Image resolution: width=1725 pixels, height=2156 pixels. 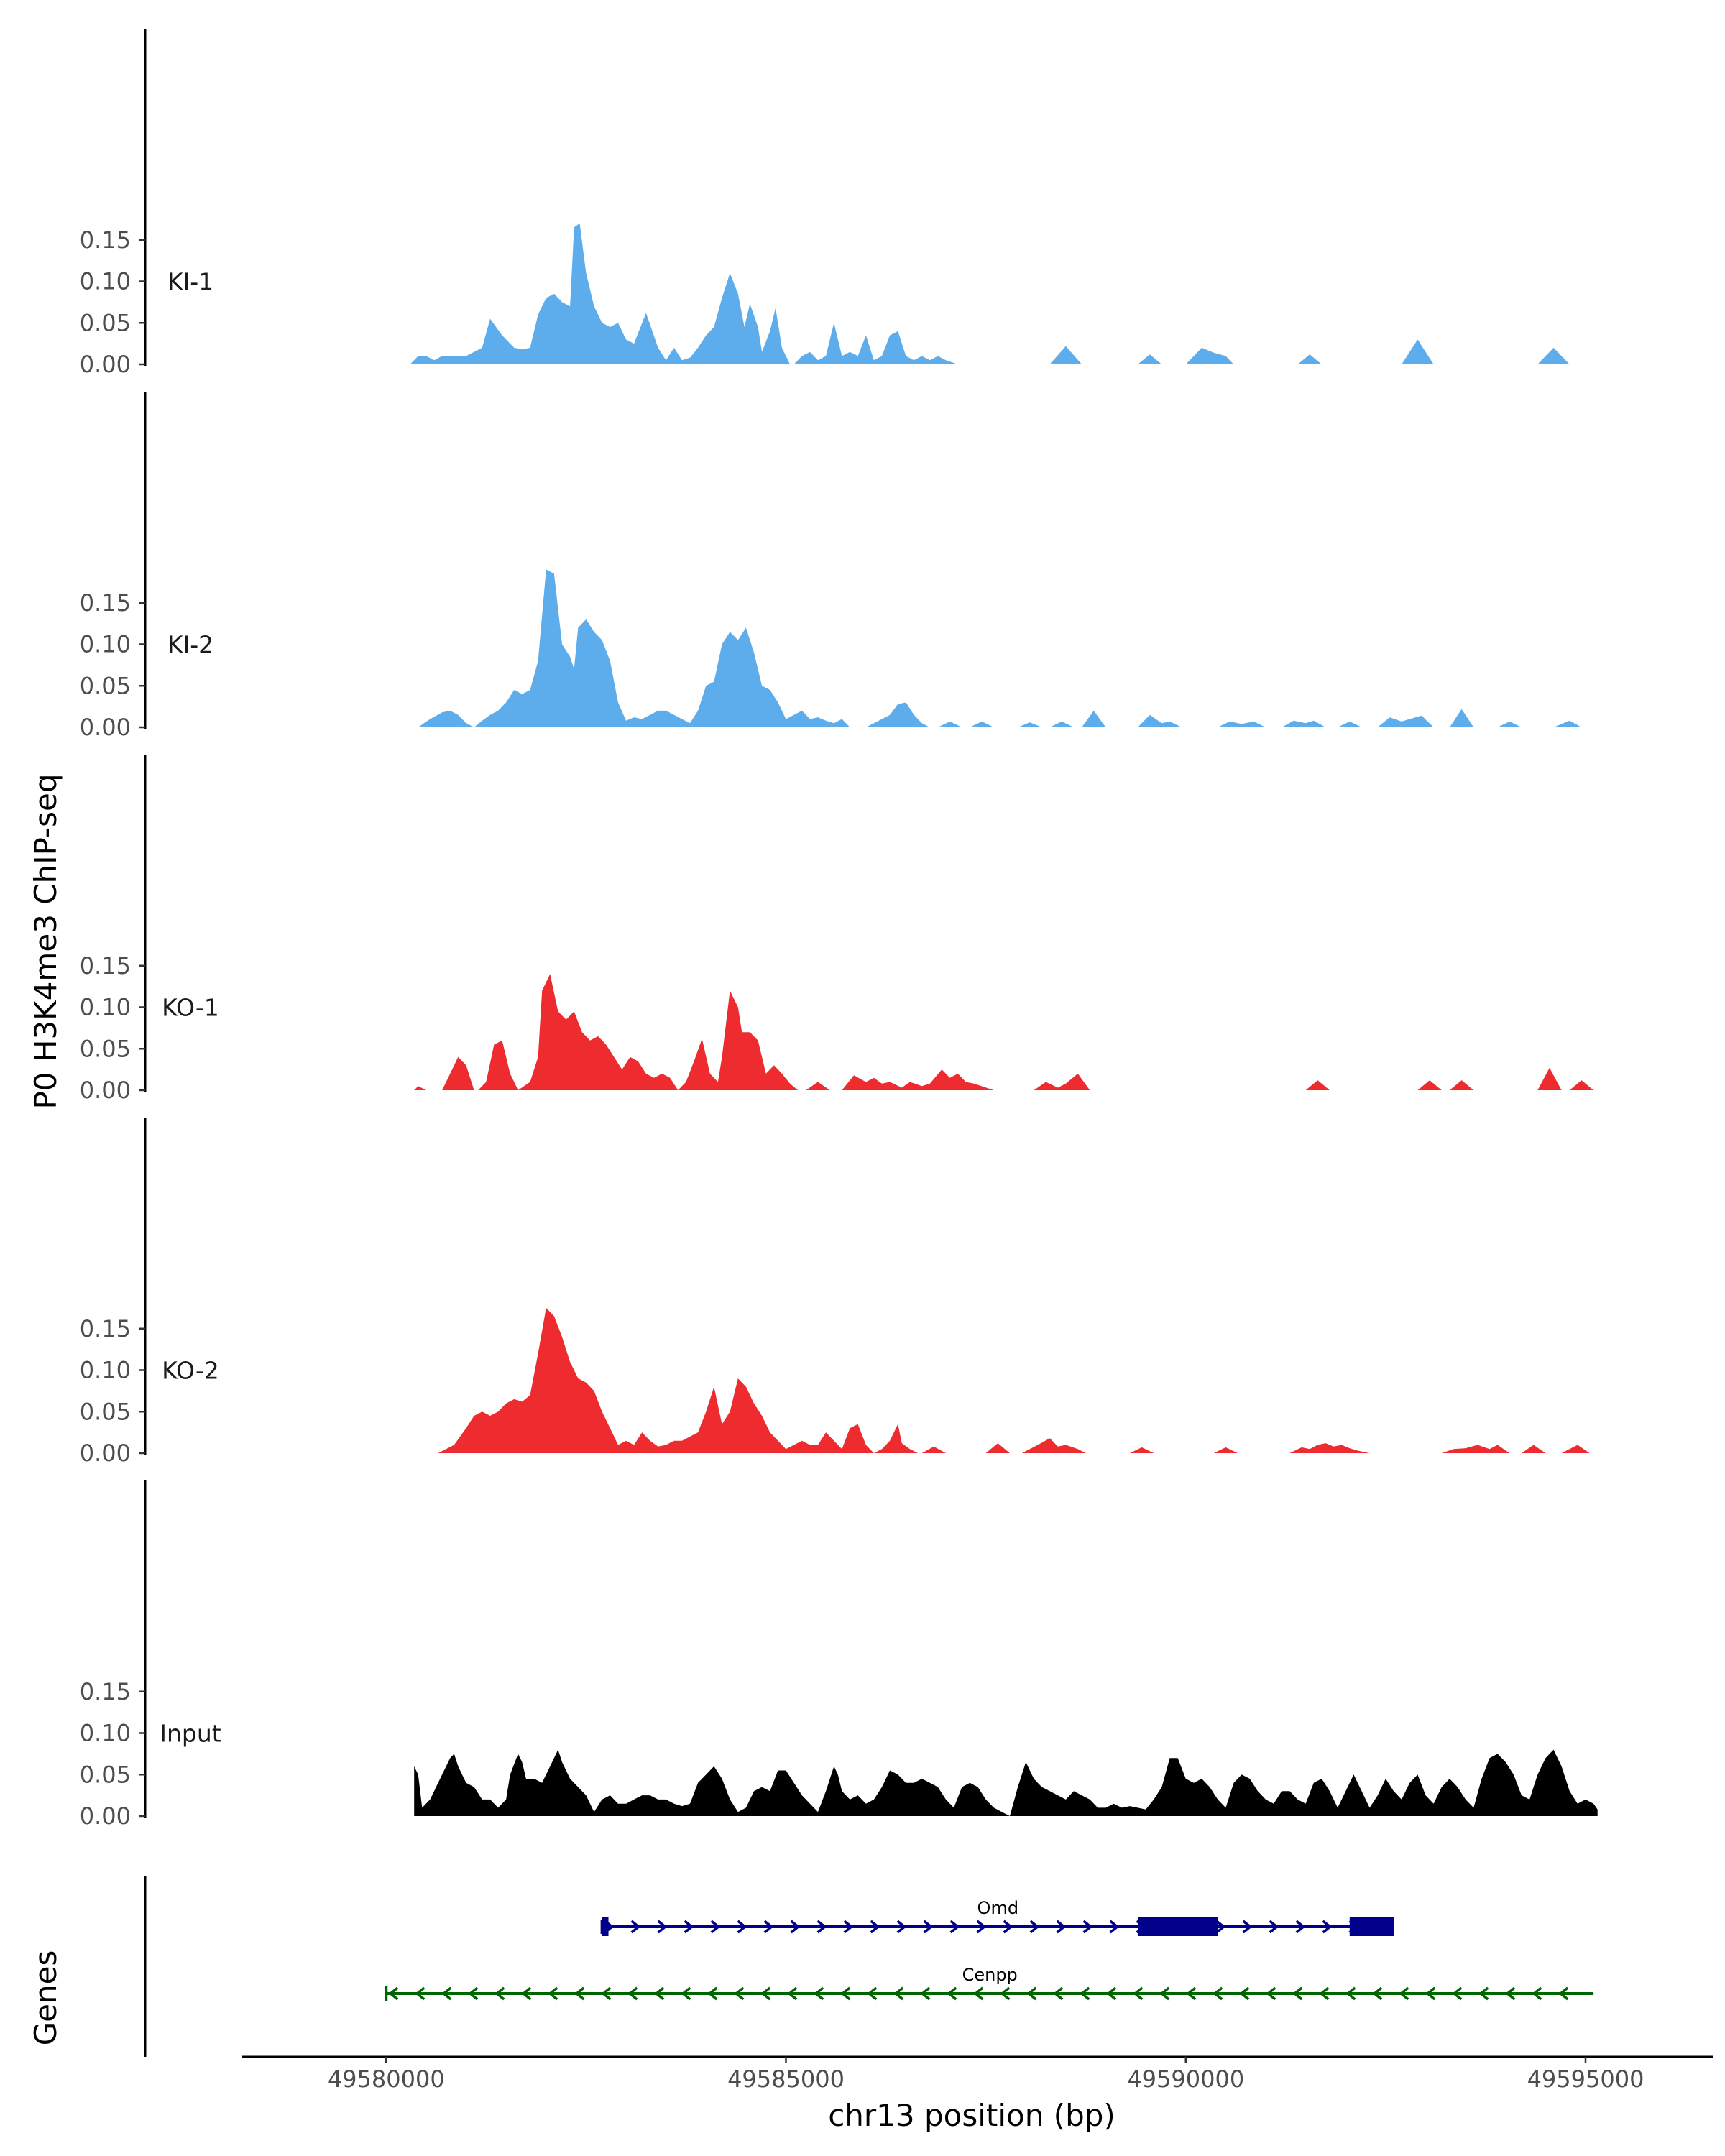 I want to click on genes-axis-title: Genes, so click(x=45, y=1998).